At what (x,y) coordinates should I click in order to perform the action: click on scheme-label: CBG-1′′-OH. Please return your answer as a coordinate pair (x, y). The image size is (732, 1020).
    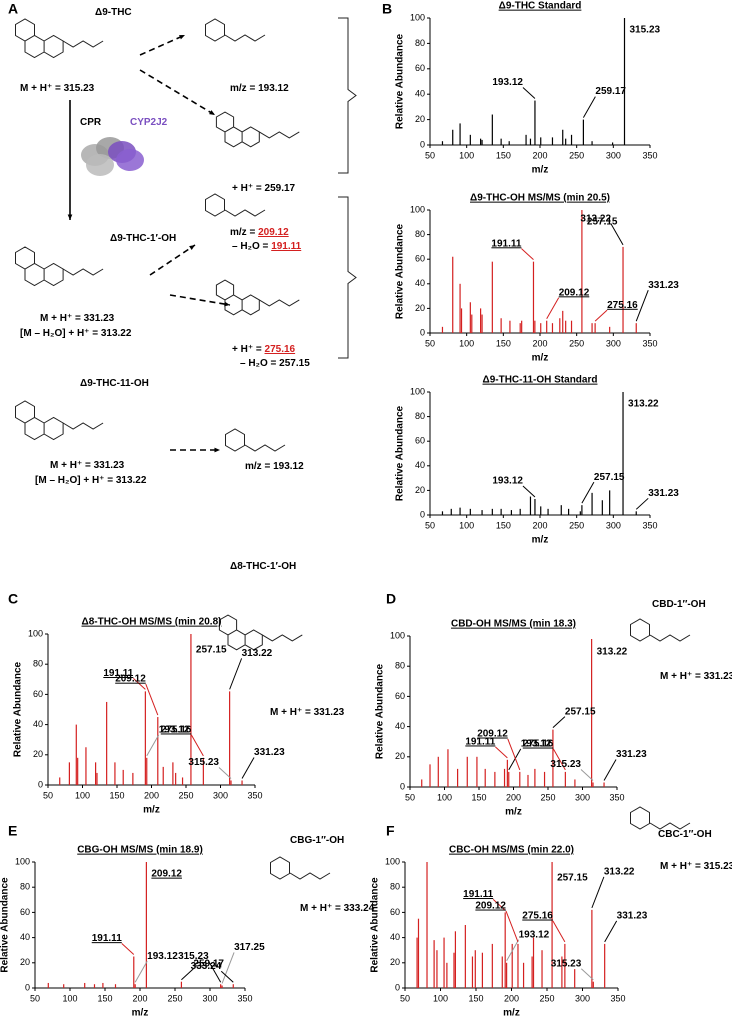
    Looking at the image, I should click on (317, 840).